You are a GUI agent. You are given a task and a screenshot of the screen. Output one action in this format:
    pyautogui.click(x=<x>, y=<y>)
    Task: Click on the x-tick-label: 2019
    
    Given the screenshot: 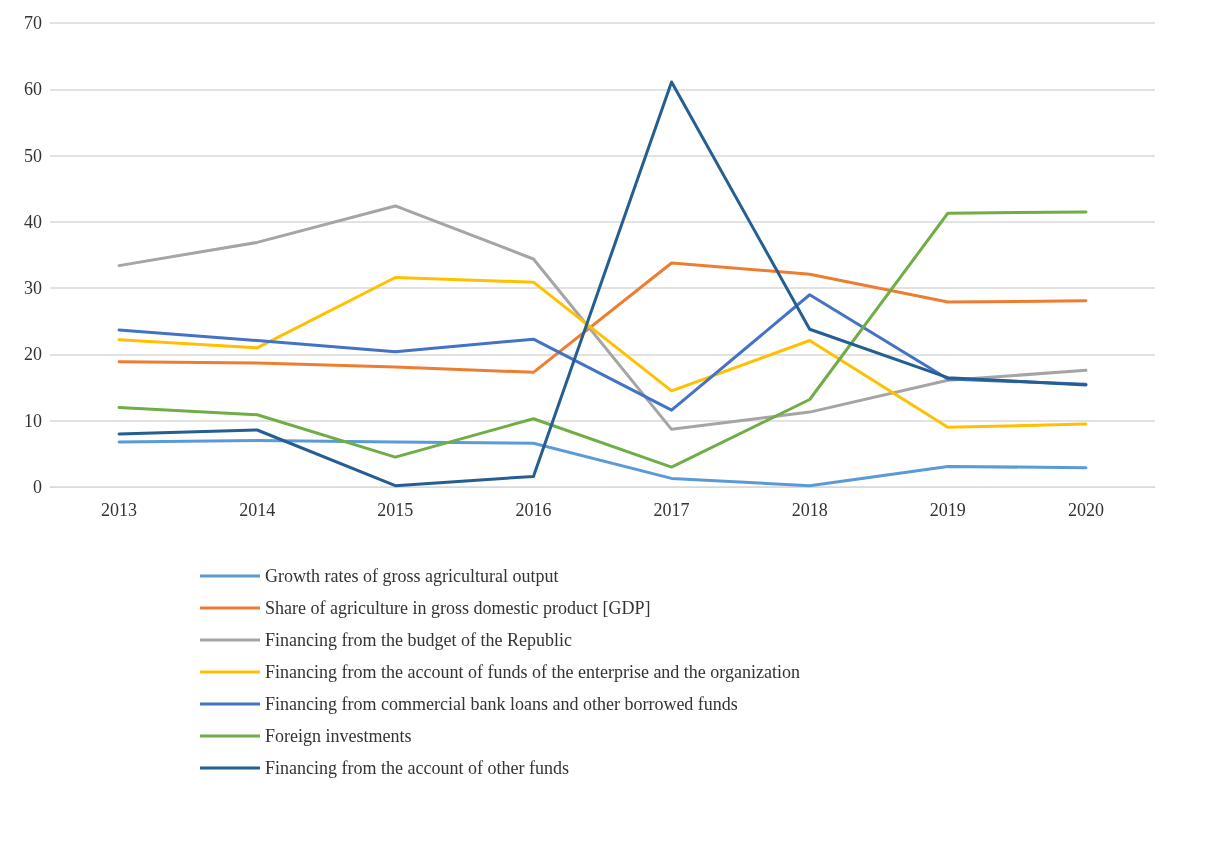 What is the action you would take?
    pyautogui.click(x=947, y=510)
    